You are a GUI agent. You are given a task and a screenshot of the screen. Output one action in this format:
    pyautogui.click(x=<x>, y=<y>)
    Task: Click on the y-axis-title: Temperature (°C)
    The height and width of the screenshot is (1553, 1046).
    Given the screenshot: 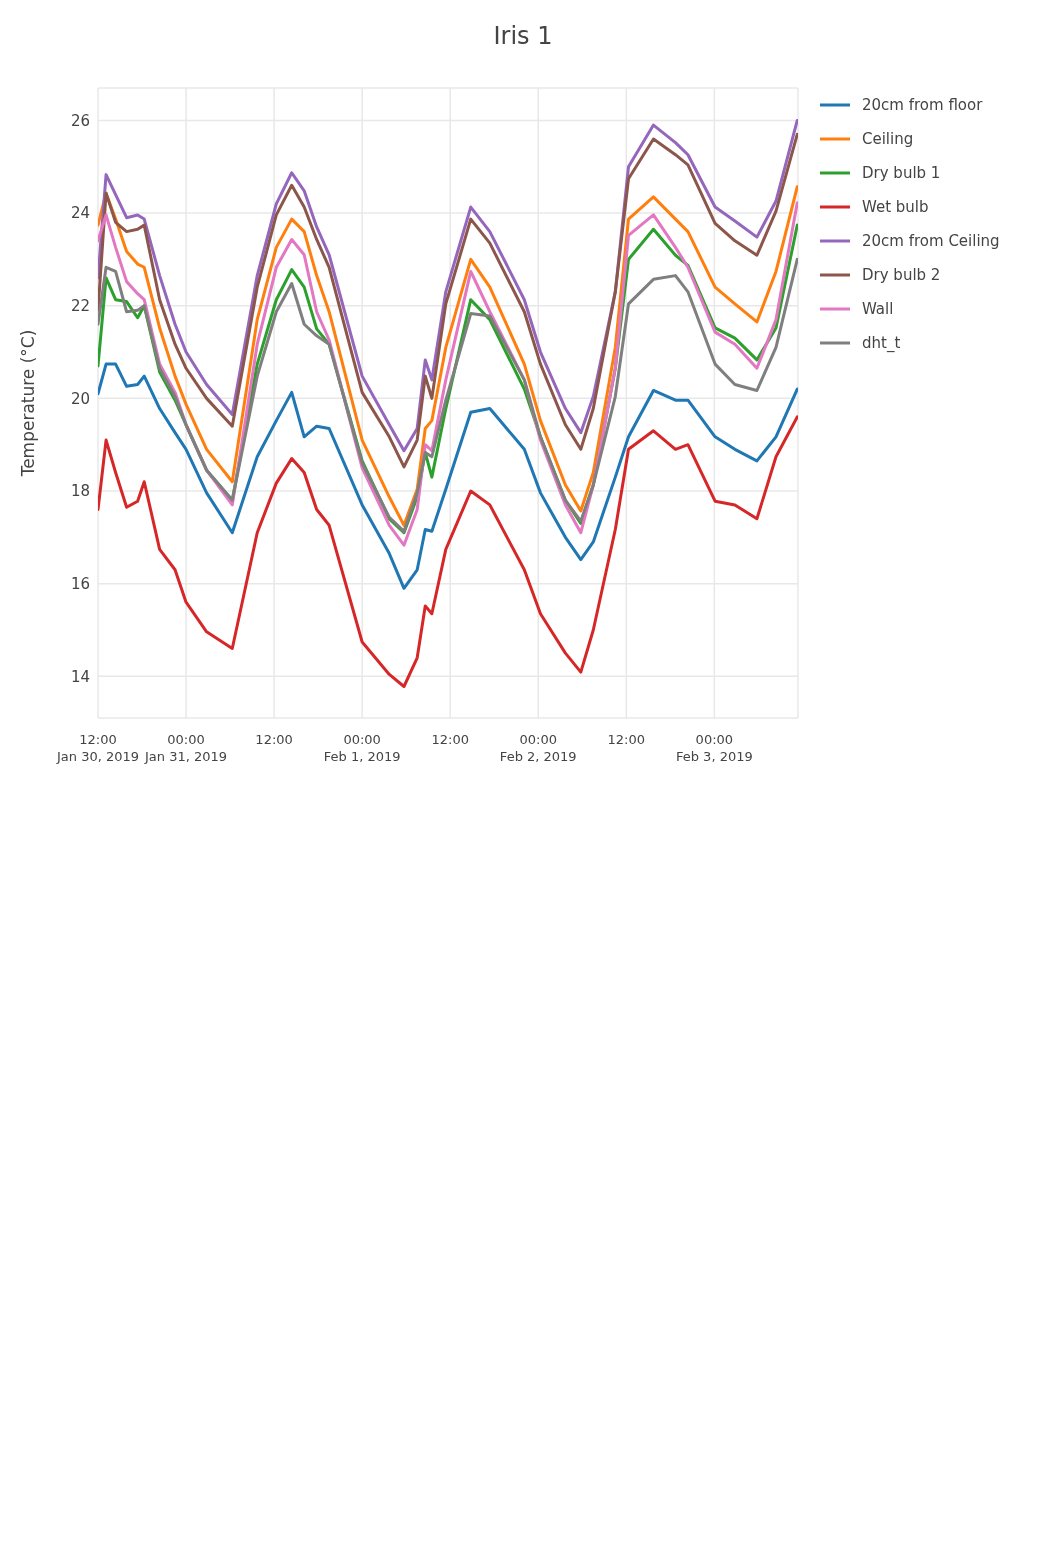 What is the action you would take?
    pyautogui.click(x=28, y=403)
    